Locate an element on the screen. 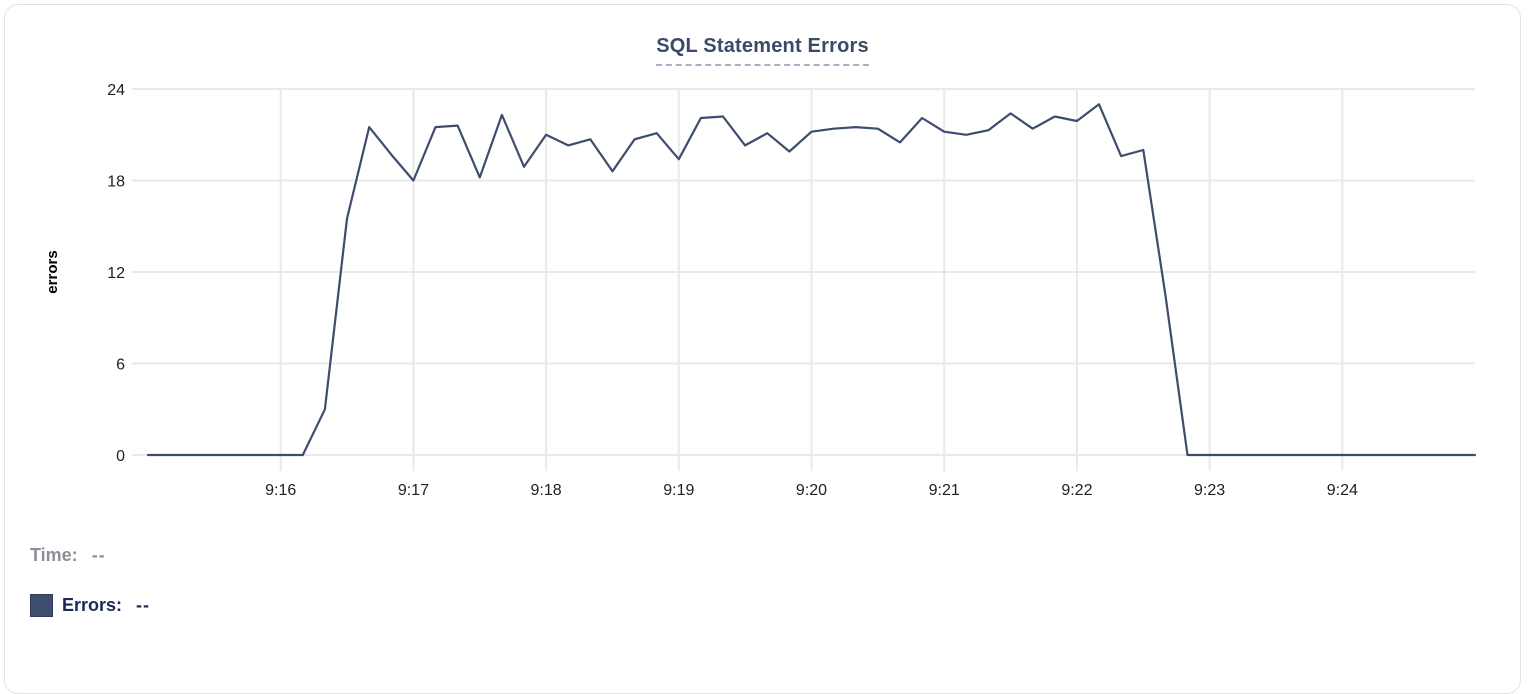 The height and width of the screenshot is (694, 1528). x-tick-label: 9:21 is located at coordinates (944, 490).